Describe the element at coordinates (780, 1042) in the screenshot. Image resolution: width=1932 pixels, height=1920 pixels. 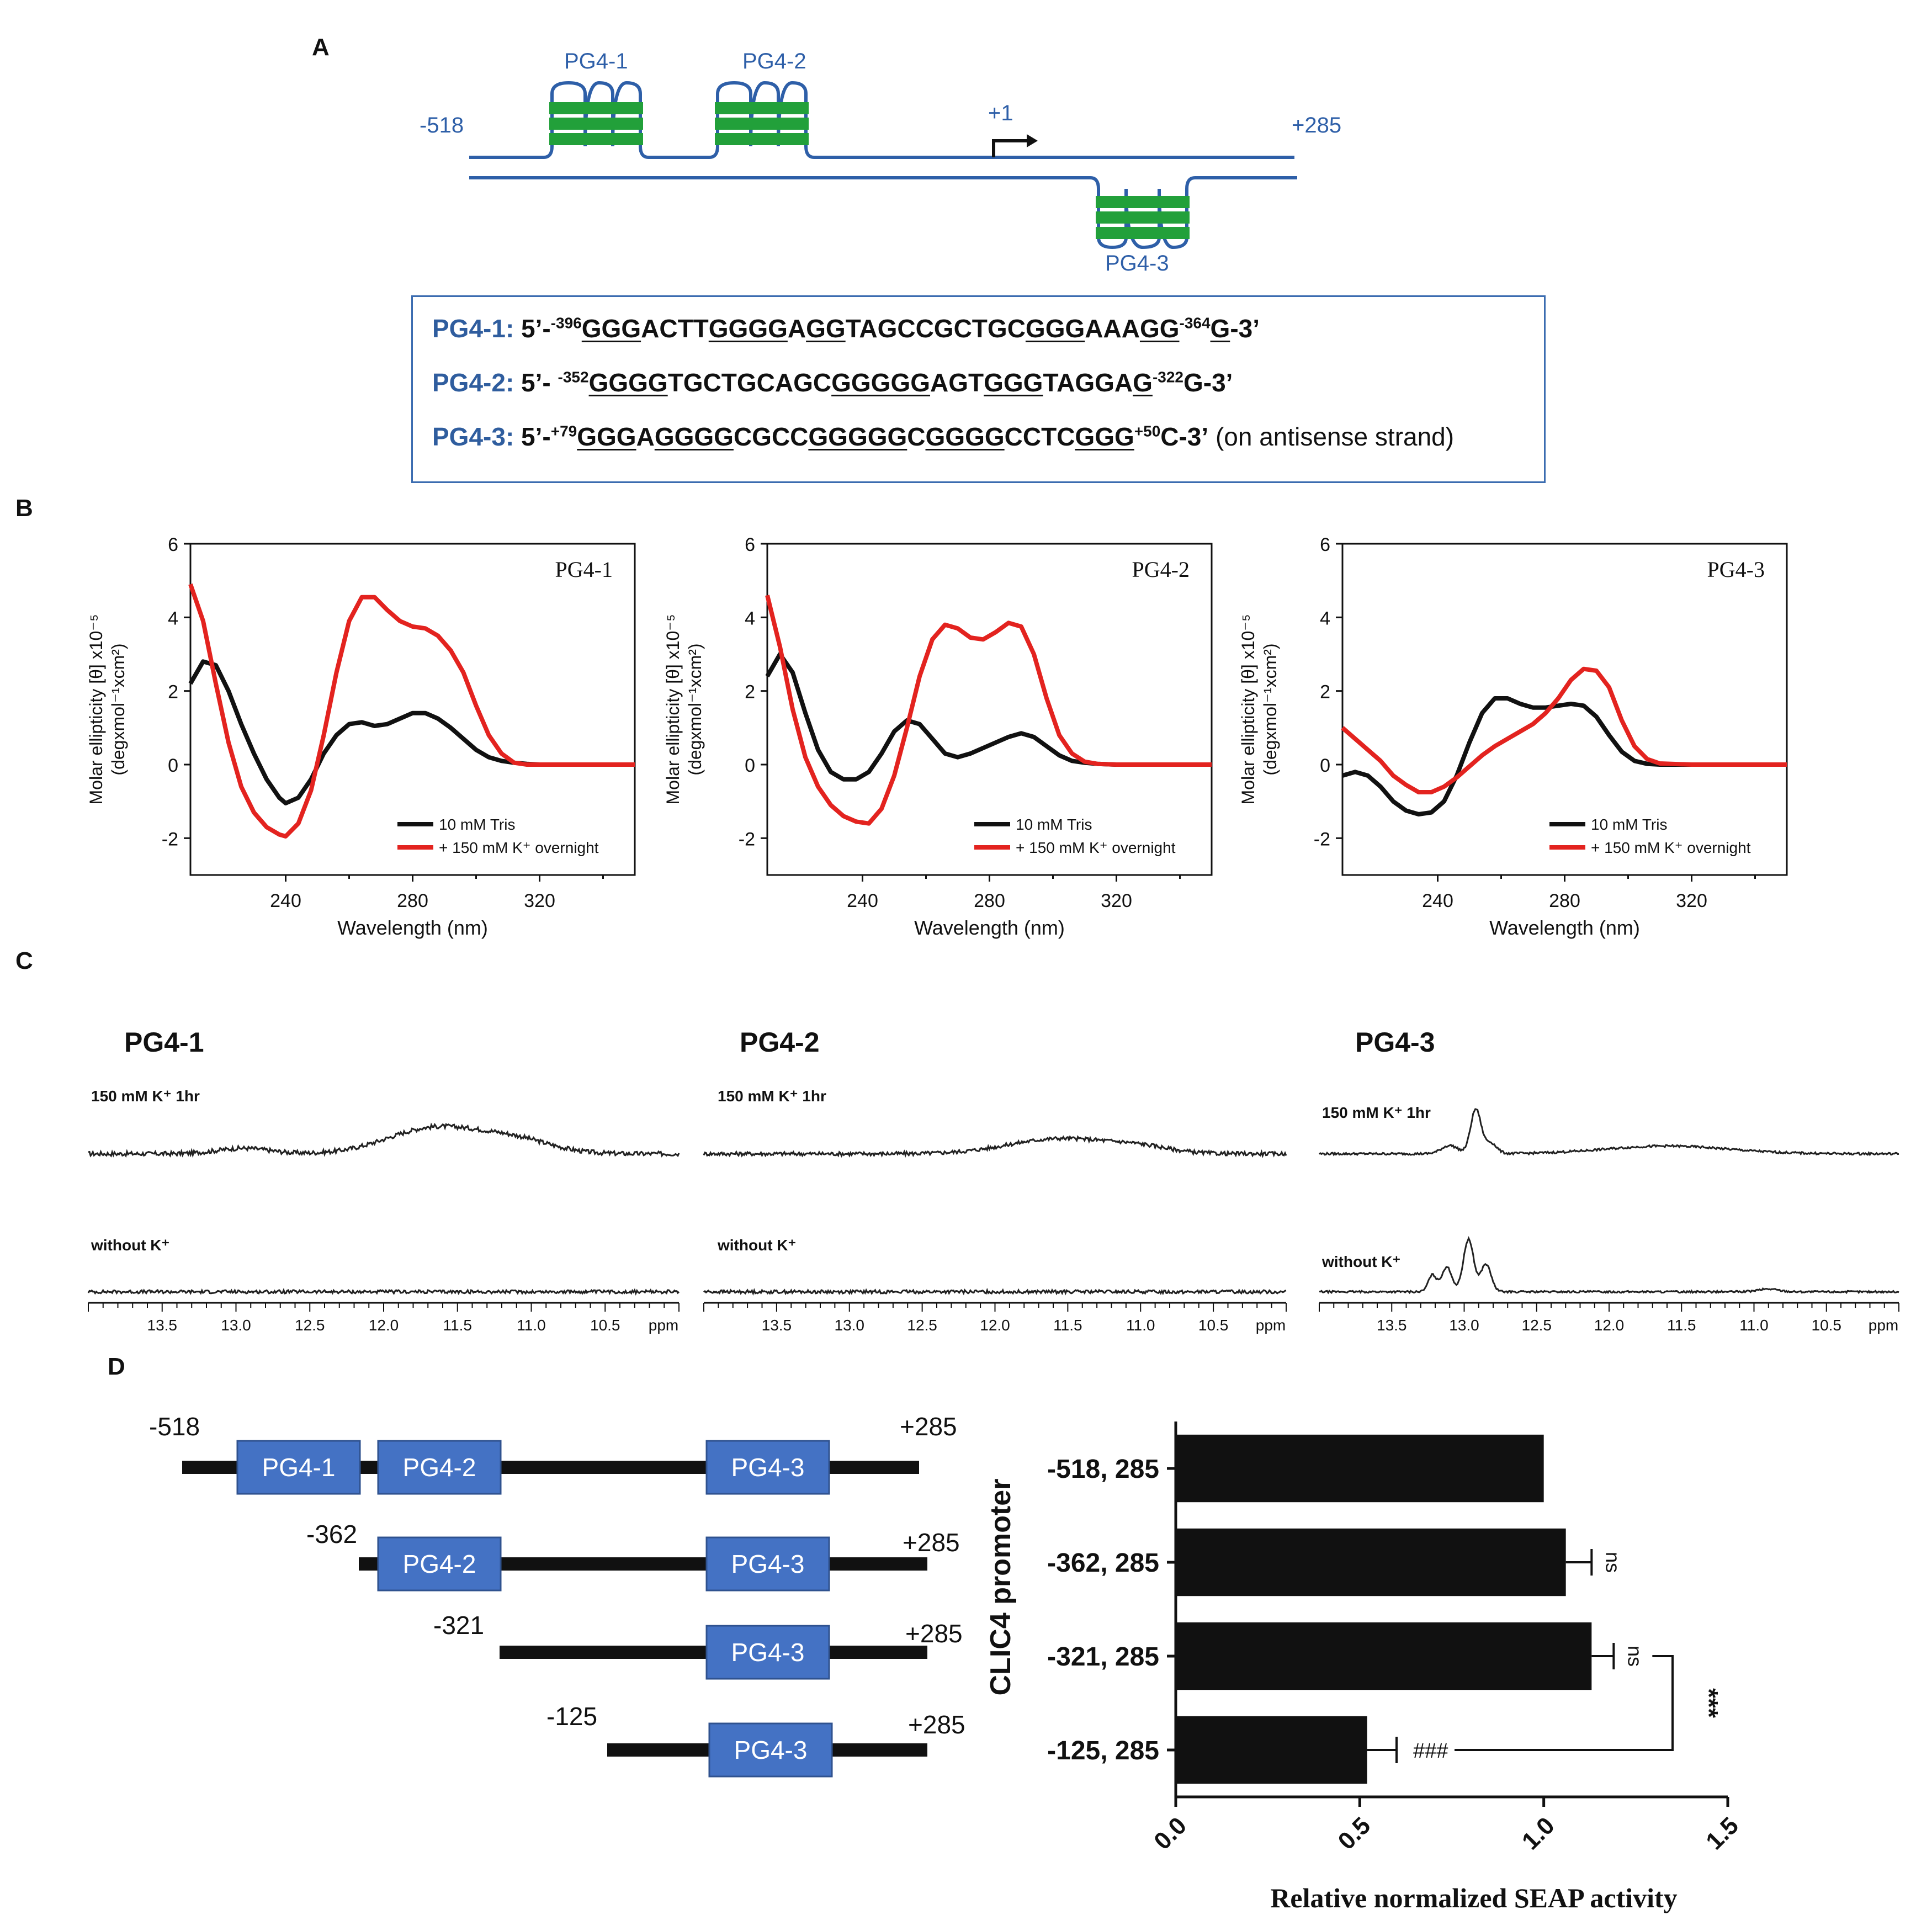
I see `nmr-title: PG4-2` at that location.